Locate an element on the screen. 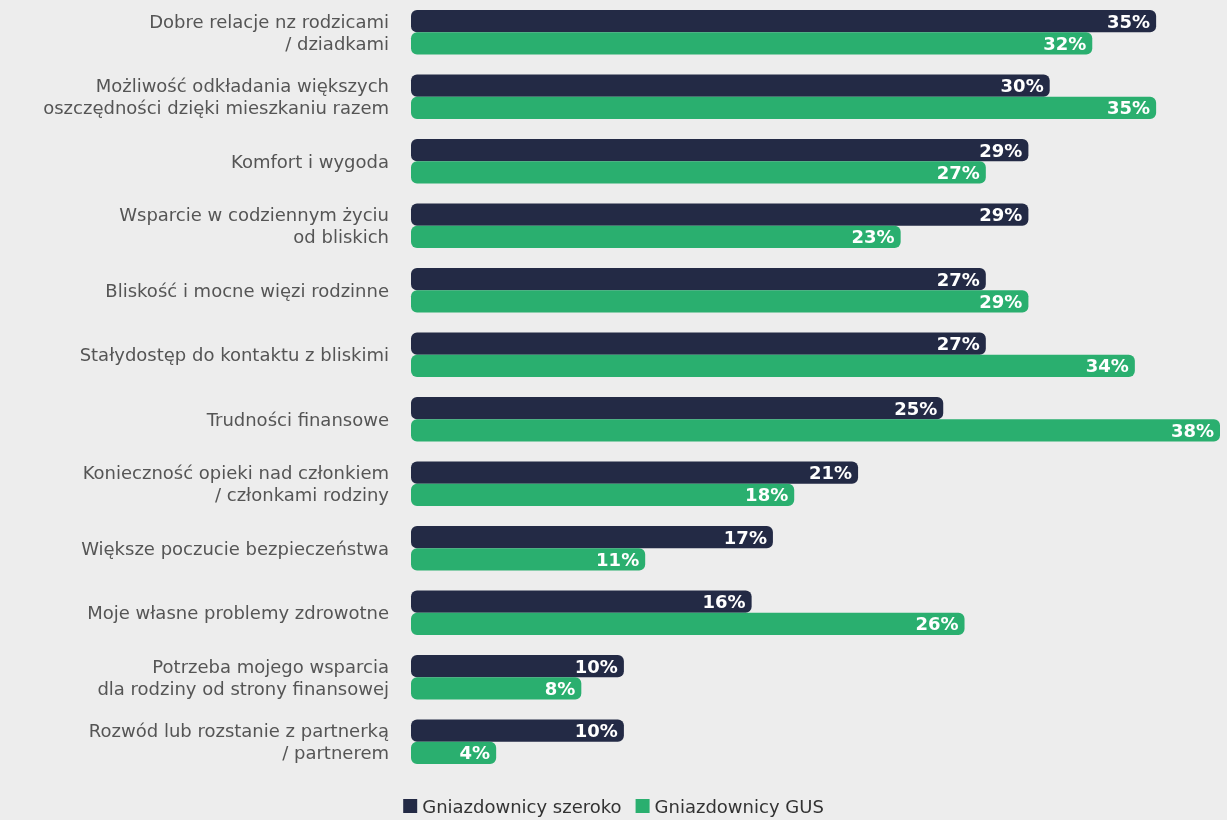  data-label: 11% is located at coordinates (618, 559).